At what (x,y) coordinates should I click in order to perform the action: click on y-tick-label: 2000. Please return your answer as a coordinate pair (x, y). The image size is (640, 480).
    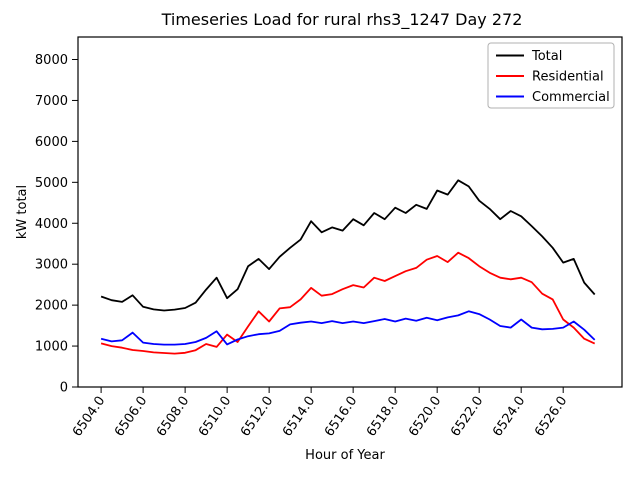
    Looking at the image, I should click on (51, 306).